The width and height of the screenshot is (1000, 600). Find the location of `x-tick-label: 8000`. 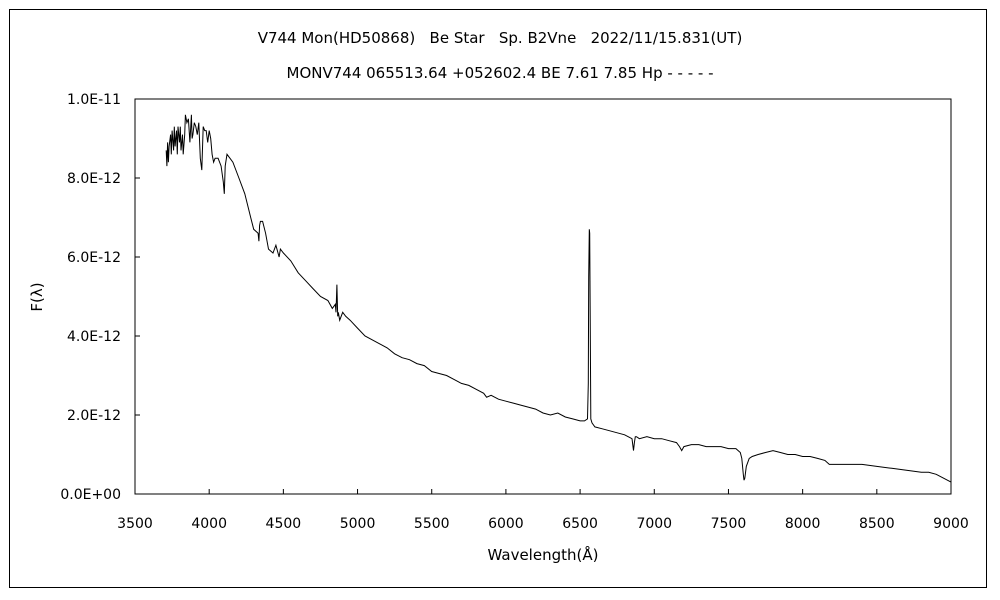

x-tick-label: 8000 is located at coordinates (803, 524).